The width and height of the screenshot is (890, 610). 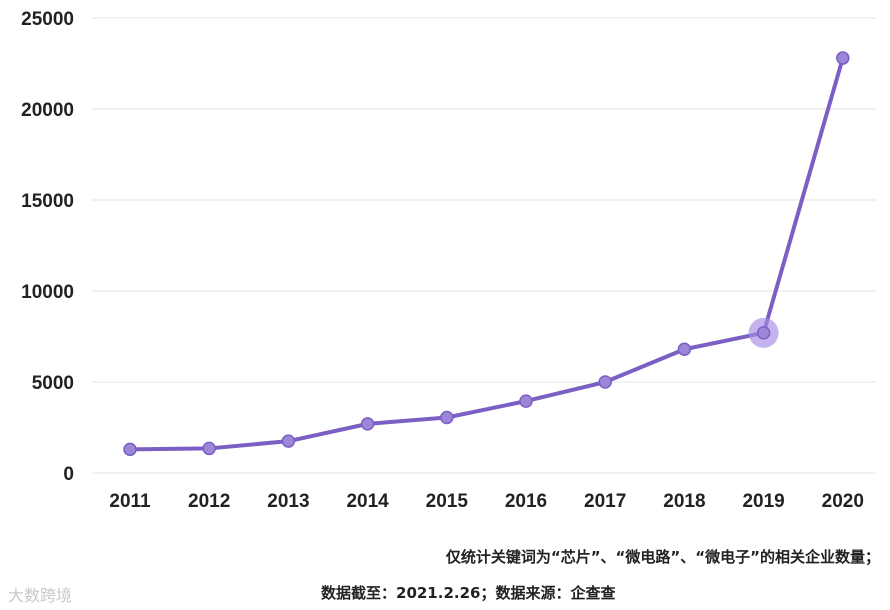 I want to click on x-tick-label: 2019, so click(x=763, y=501).